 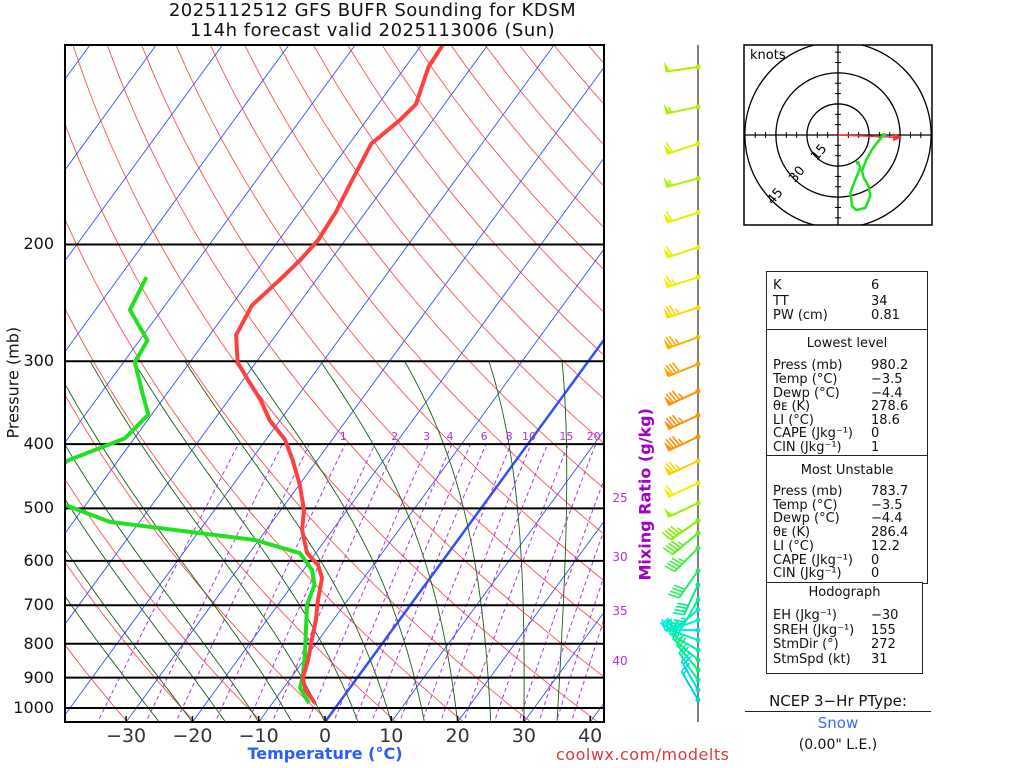 I want to click on ptype-value: Snow, so click(x=838, y=723).